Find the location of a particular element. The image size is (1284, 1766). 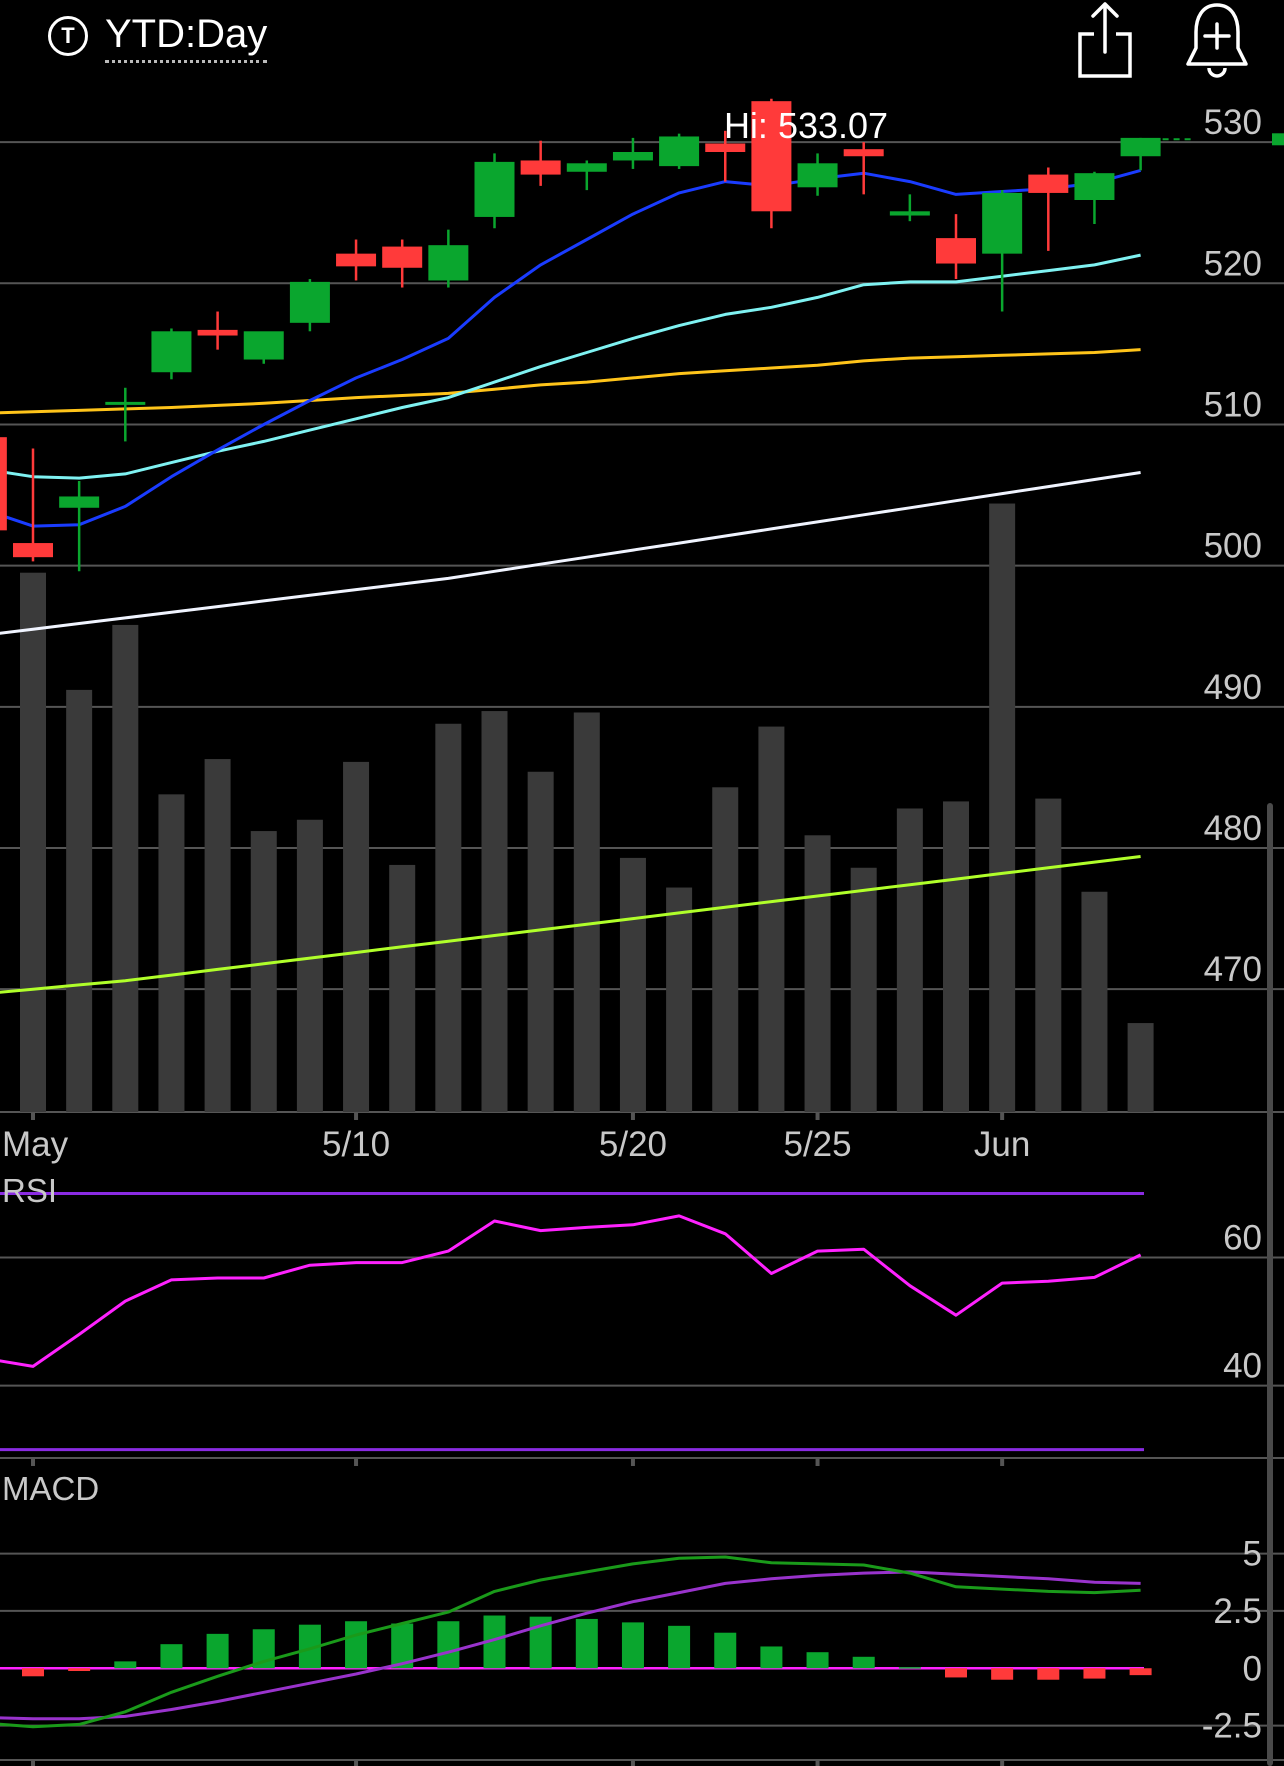

price-tick-label: 500 is located at coordinates (1233, 546).